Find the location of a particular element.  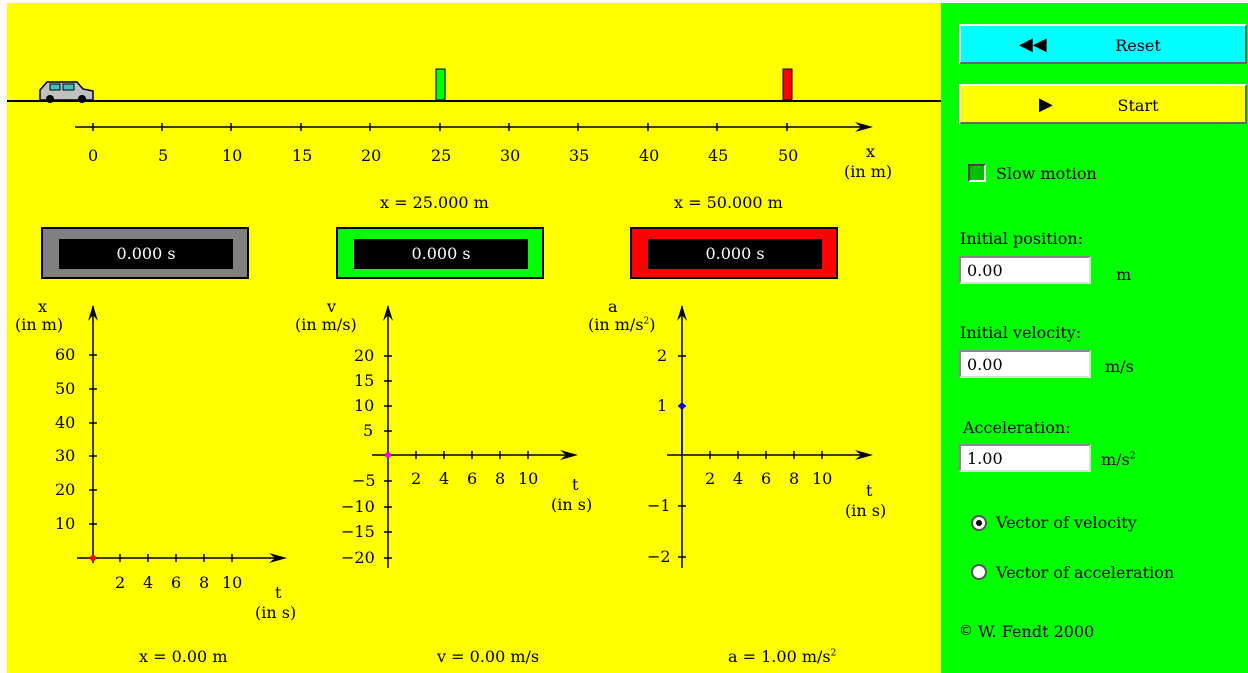

road-tick-label: 10 is located at coordinates (232, 155).